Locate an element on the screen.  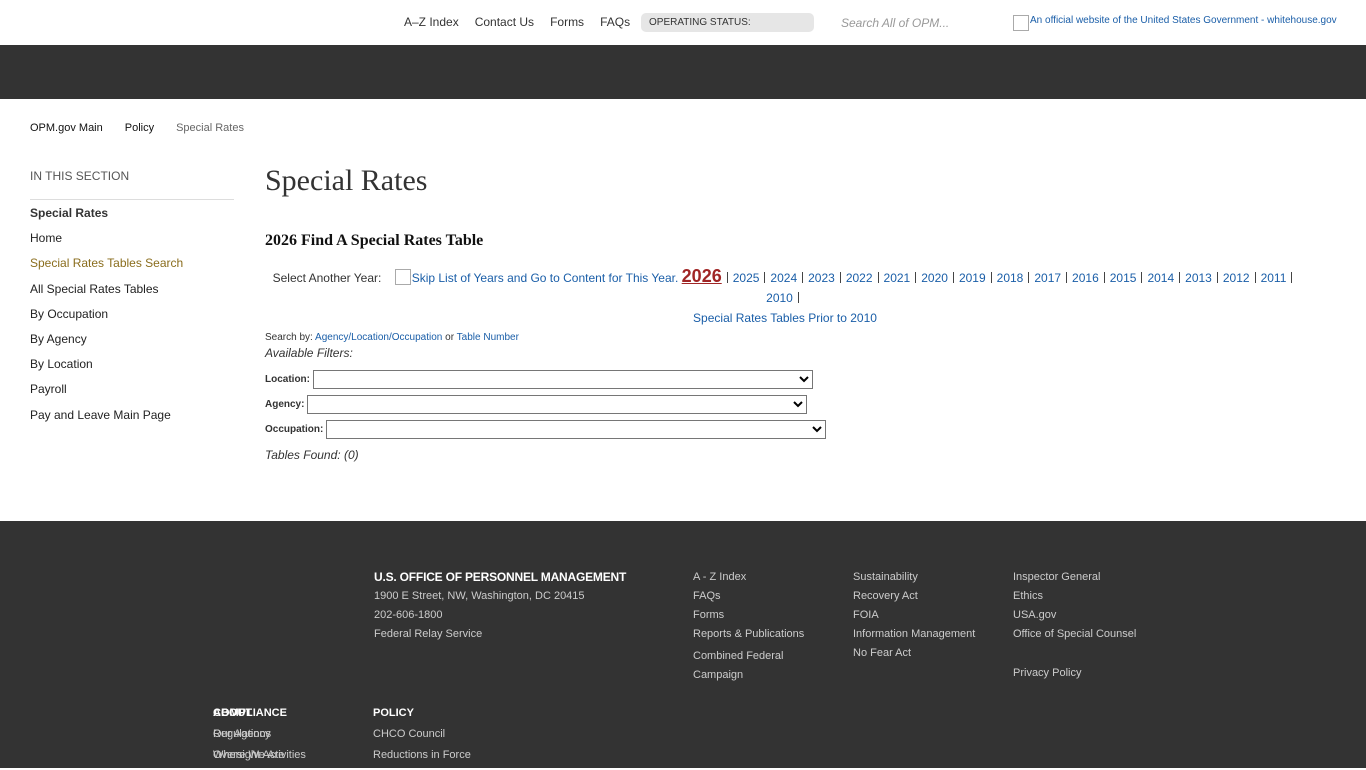
search-by-label: Search by: is located at coordinates (289, 337).